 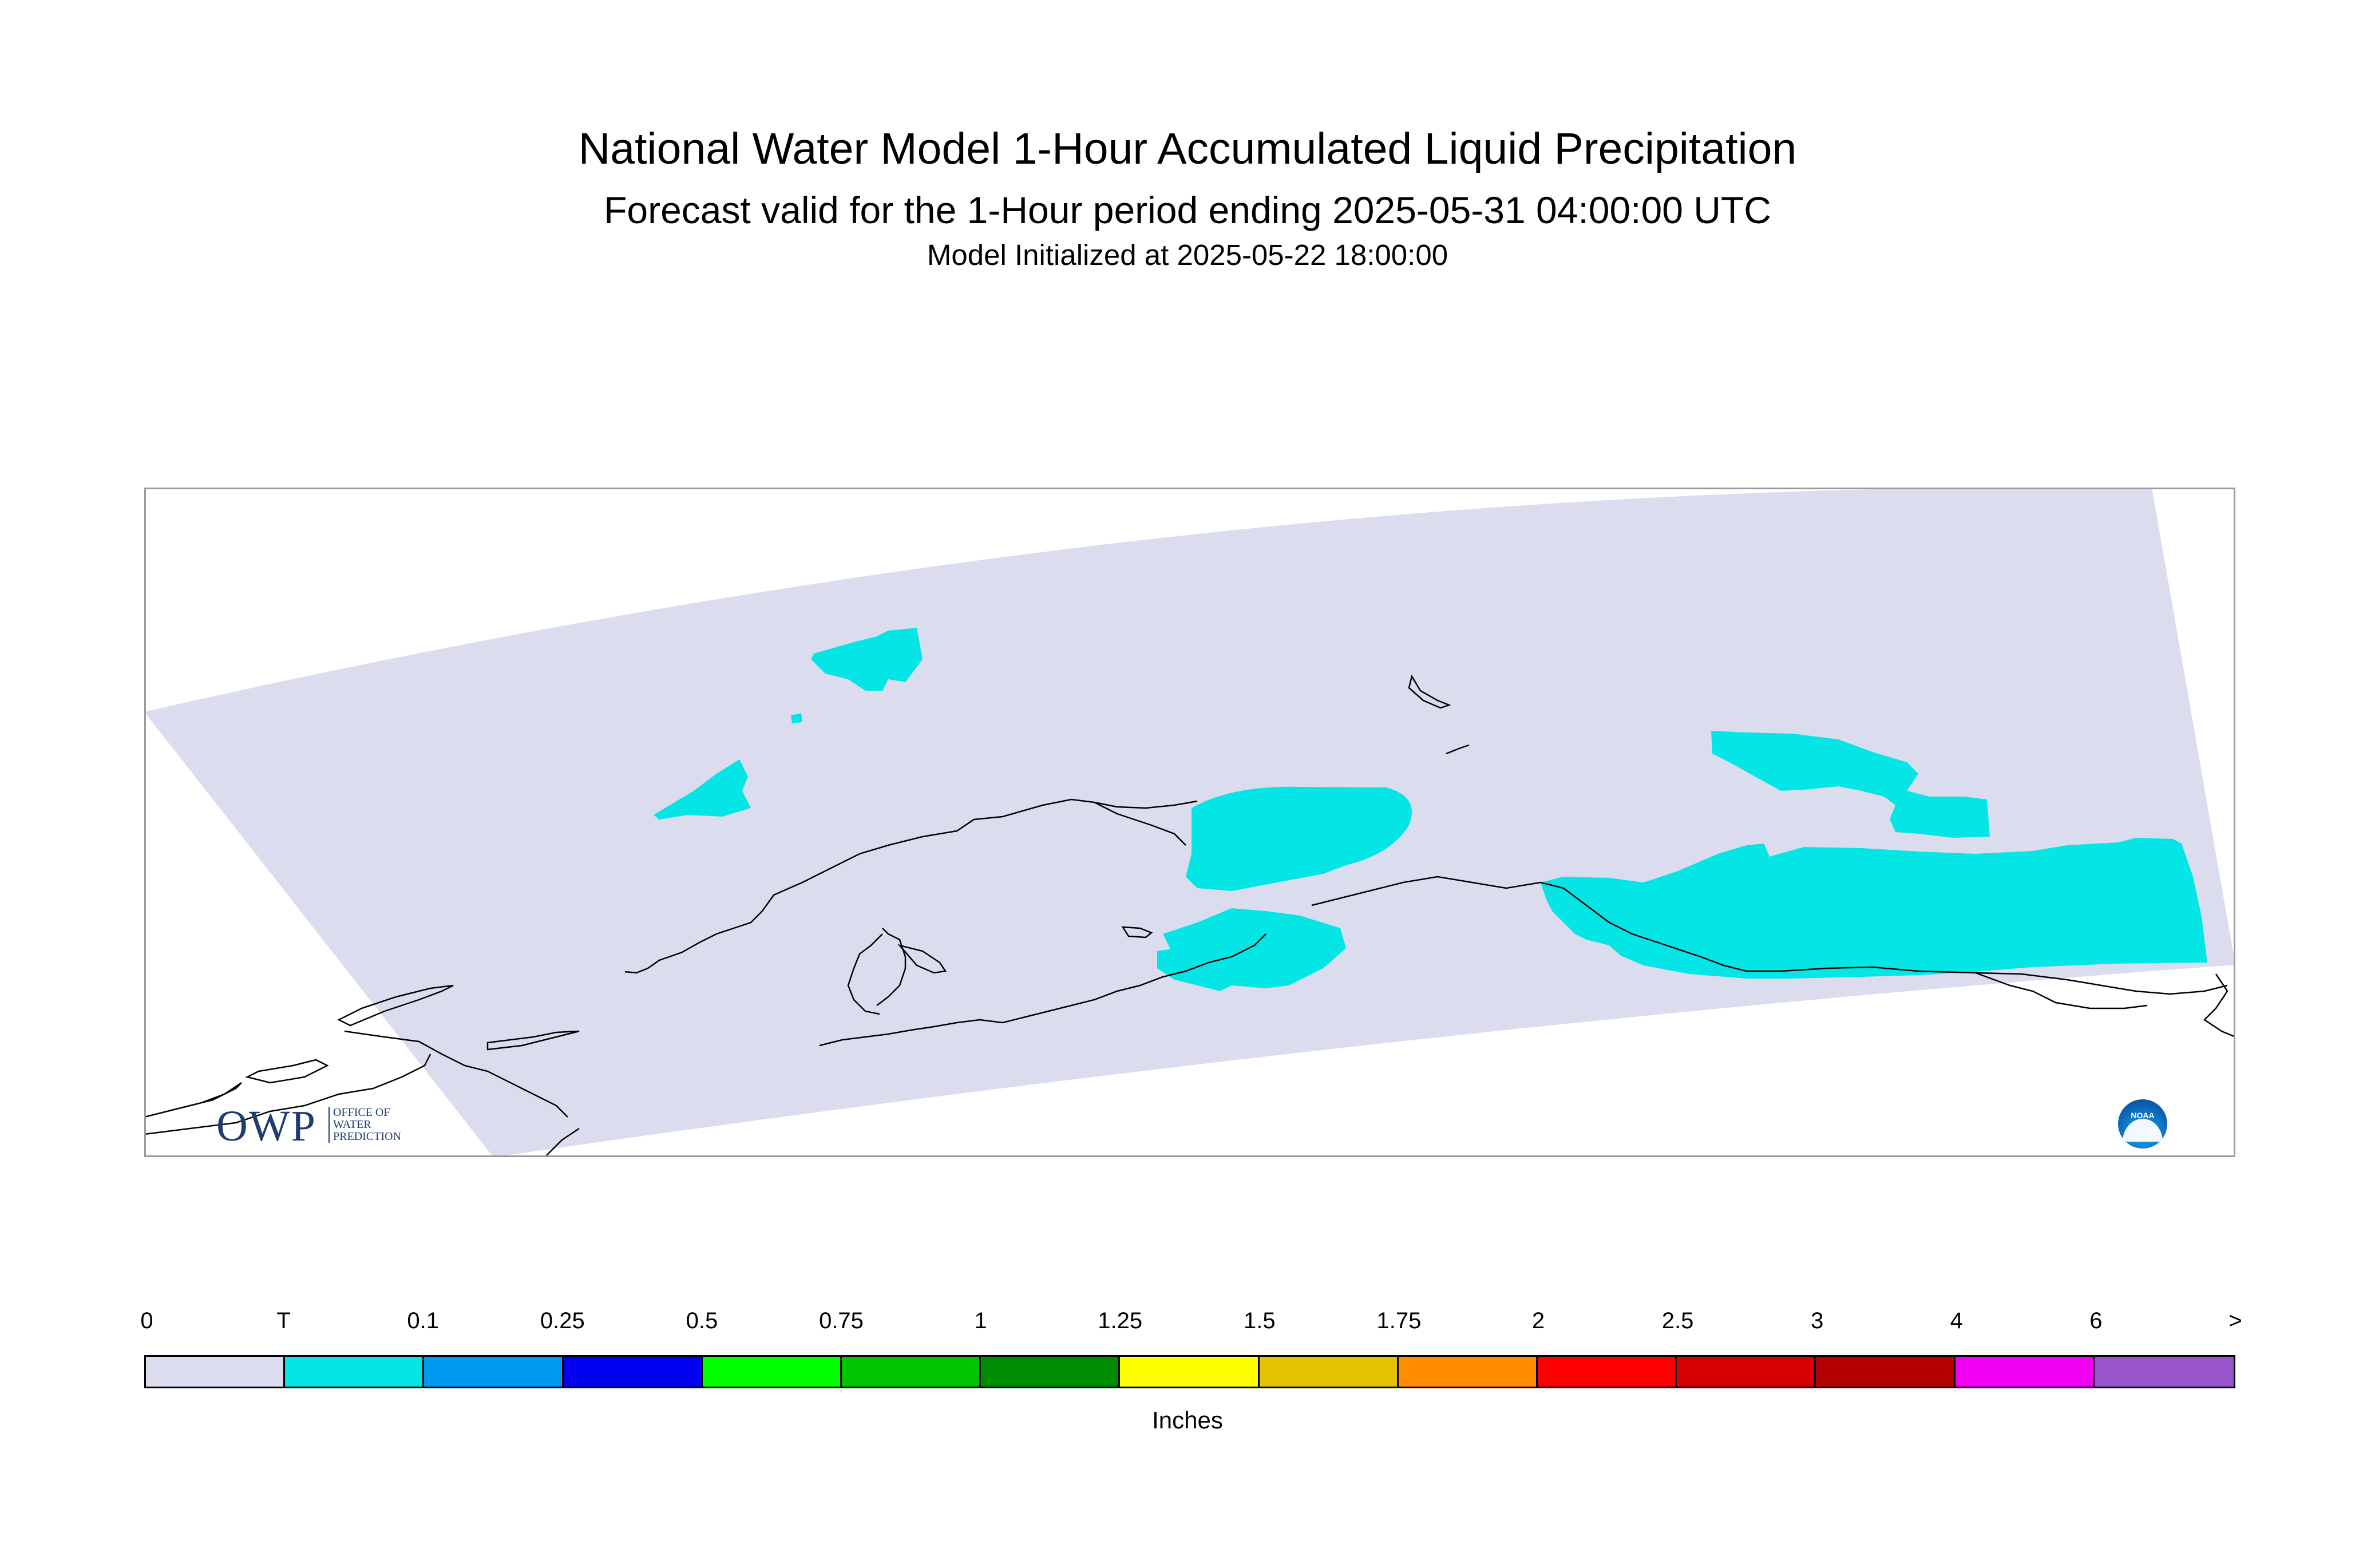 What do you see at coordinates (562, 1320) in the screenshot?
I see `legend-label: 0.25` at bounding box center [562, 1320].